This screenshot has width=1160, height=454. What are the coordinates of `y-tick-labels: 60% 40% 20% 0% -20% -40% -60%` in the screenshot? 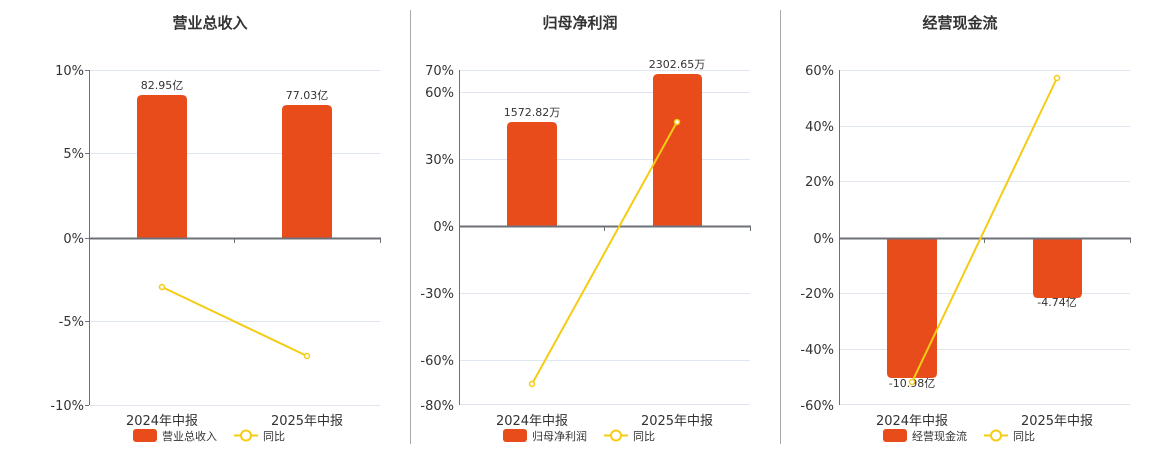 It's located at (817, 239).